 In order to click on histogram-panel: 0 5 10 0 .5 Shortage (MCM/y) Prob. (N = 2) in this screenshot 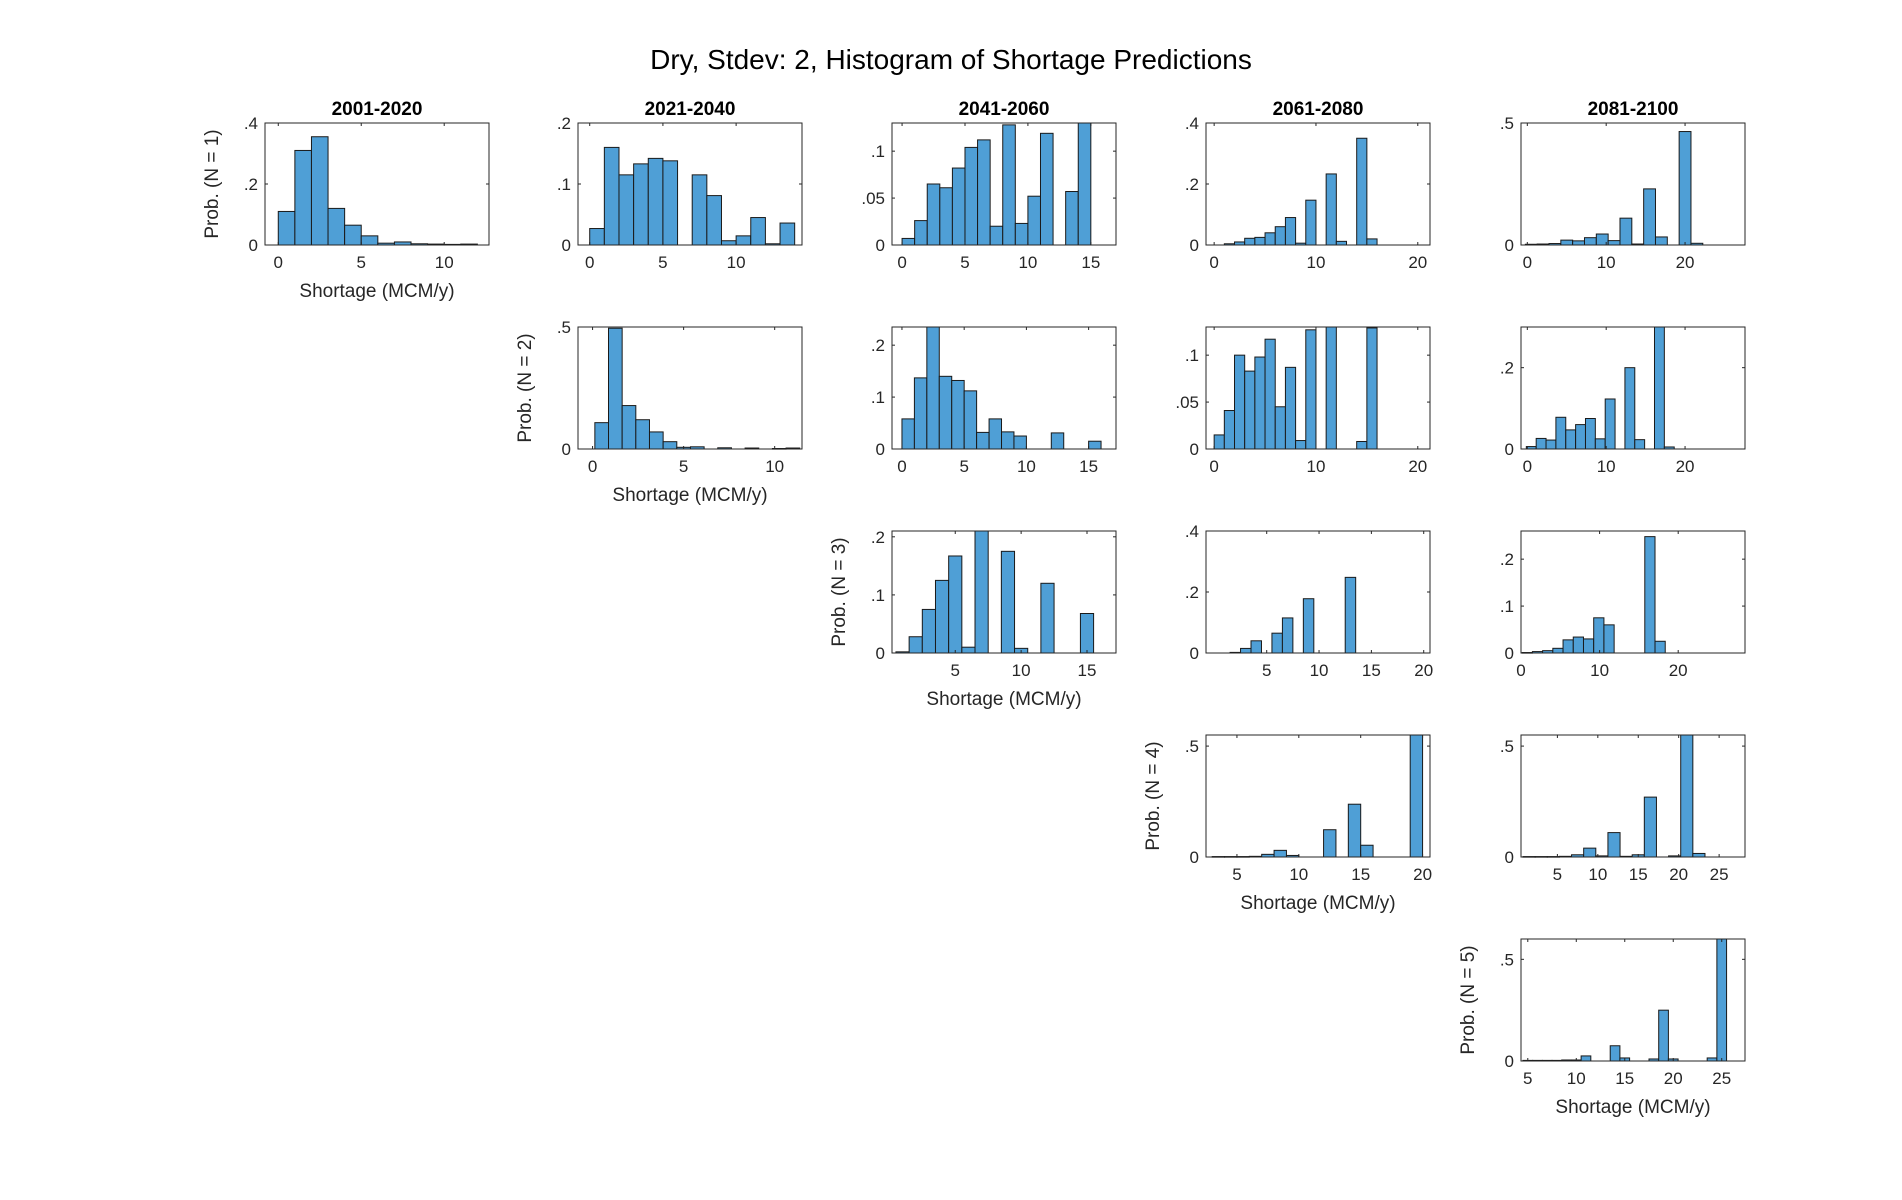, I will do `click(659, 412)`.